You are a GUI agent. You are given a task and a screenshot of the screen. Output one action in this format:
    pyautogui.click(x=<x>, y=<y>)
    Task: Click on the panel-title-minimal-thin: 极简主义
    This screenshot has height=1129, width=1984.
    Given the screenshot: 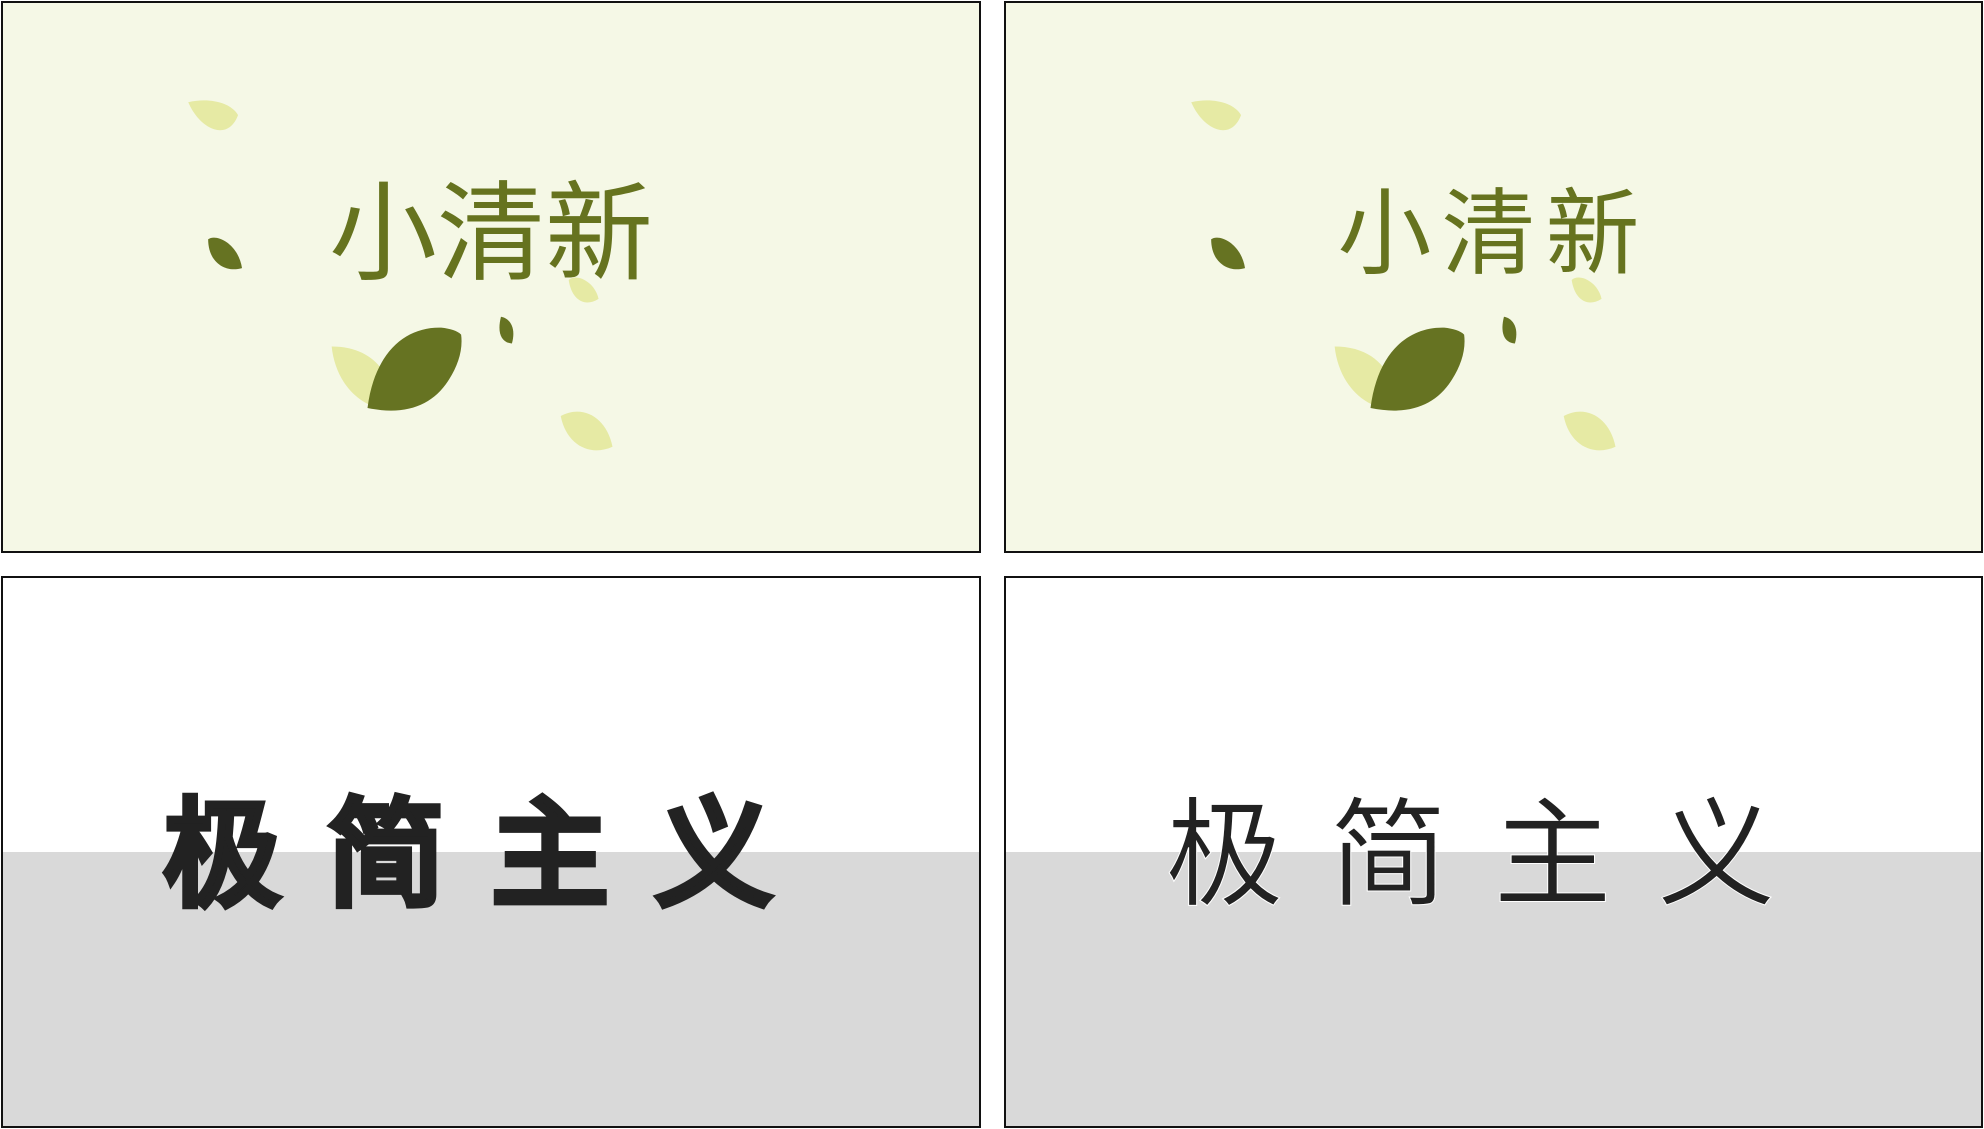 What is the action you would take?
    pyautogui.click(x=1493, y=855)
    